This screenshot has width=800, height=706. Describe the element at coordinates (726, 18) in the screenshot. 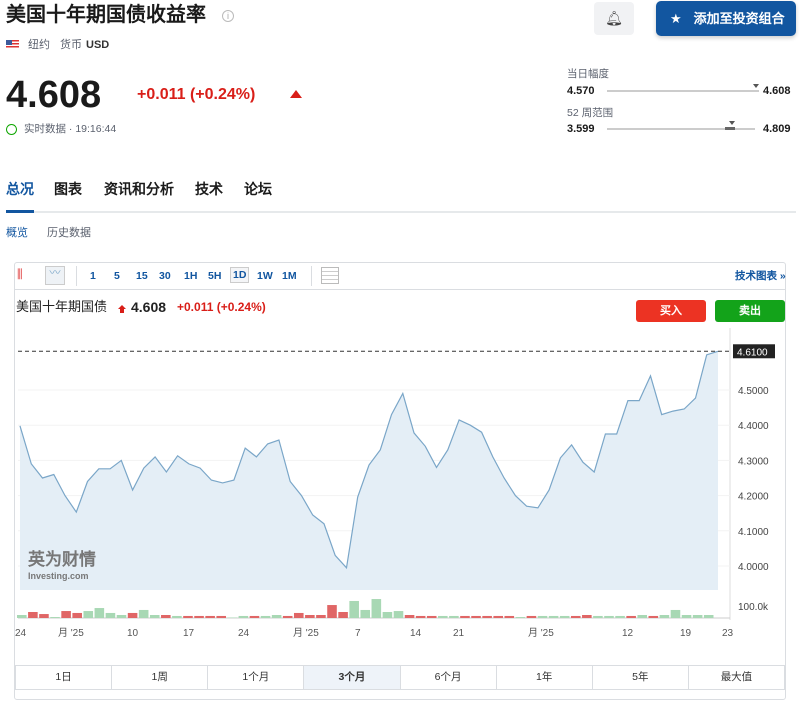

I see `add-to-portfolio-button: ★ 添加至投资组合` at that location.